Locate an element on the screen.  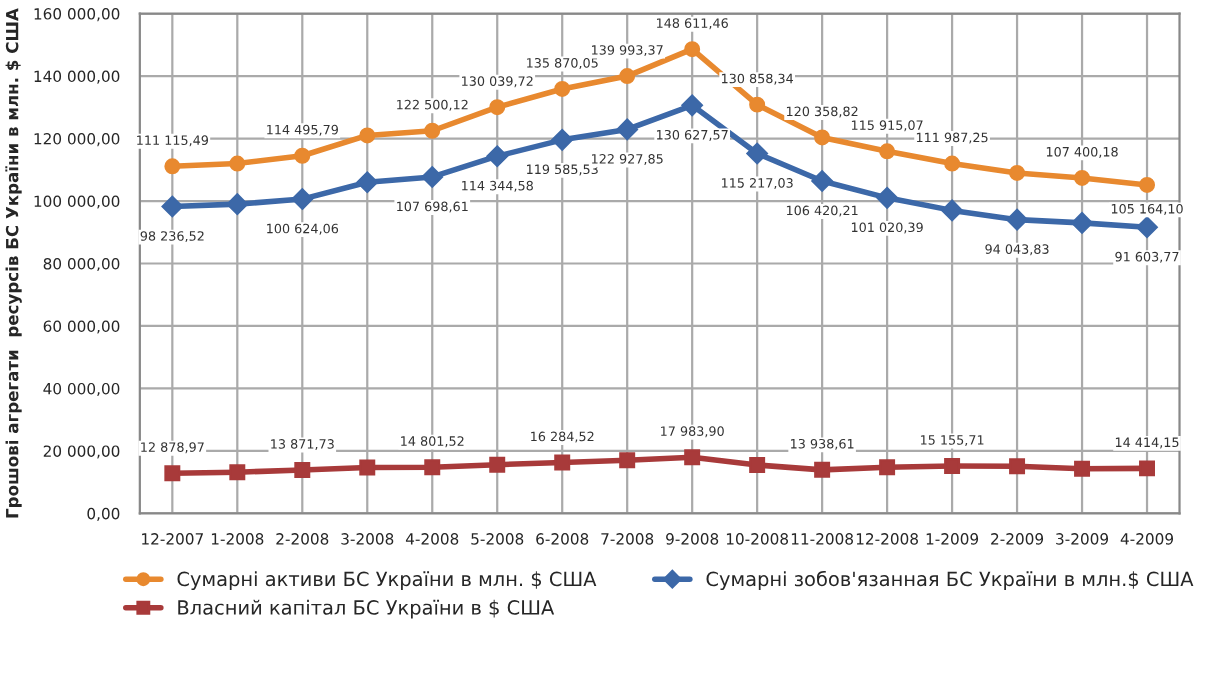
legend-label: Сумарні активи БС України в млн. $ США is located at coordinates (387, 581).